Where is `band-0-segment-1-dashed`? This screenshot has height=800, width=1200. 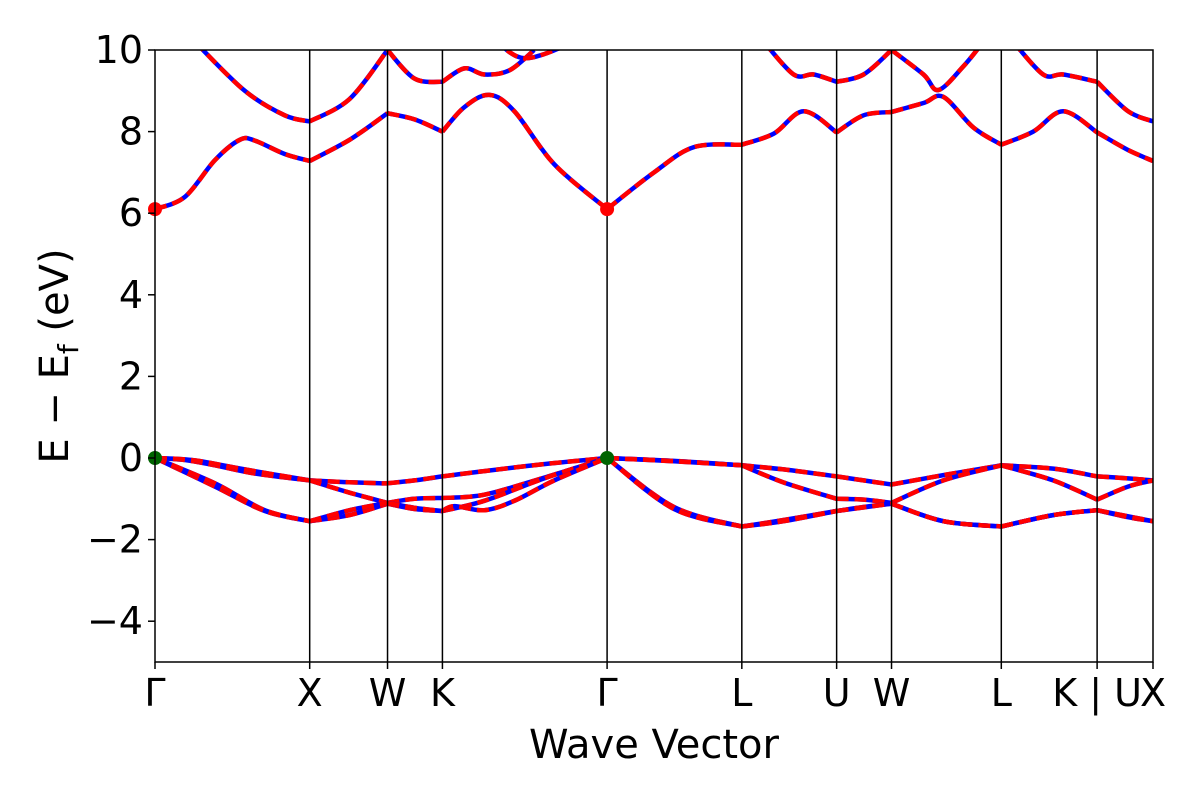 band-0-segment-1-dashed is located at coordinates (348, 482).